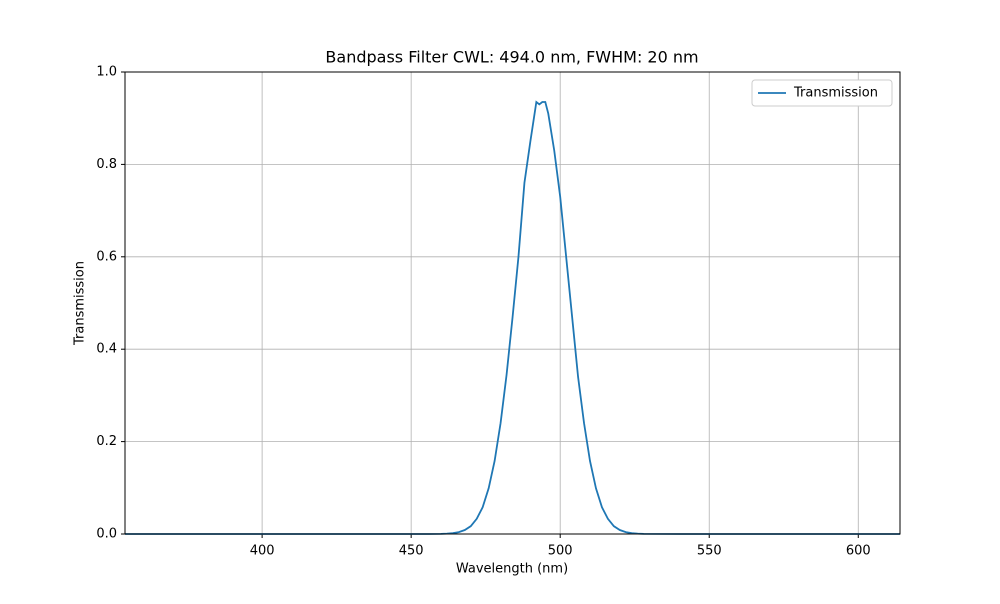  What do you see at coordinates (560, 551) in the screenshot?
I see `x-tick-label: 500` at bounding box center [560, 551].